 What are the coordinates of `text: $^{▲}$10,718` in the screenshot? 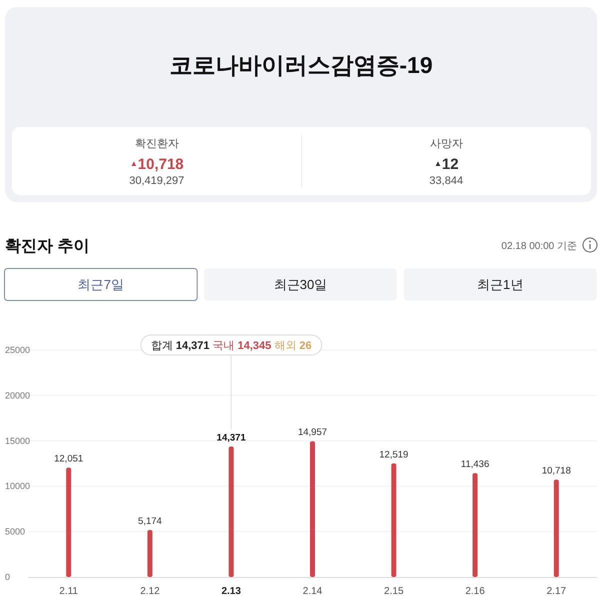 It's located at (157, 164).